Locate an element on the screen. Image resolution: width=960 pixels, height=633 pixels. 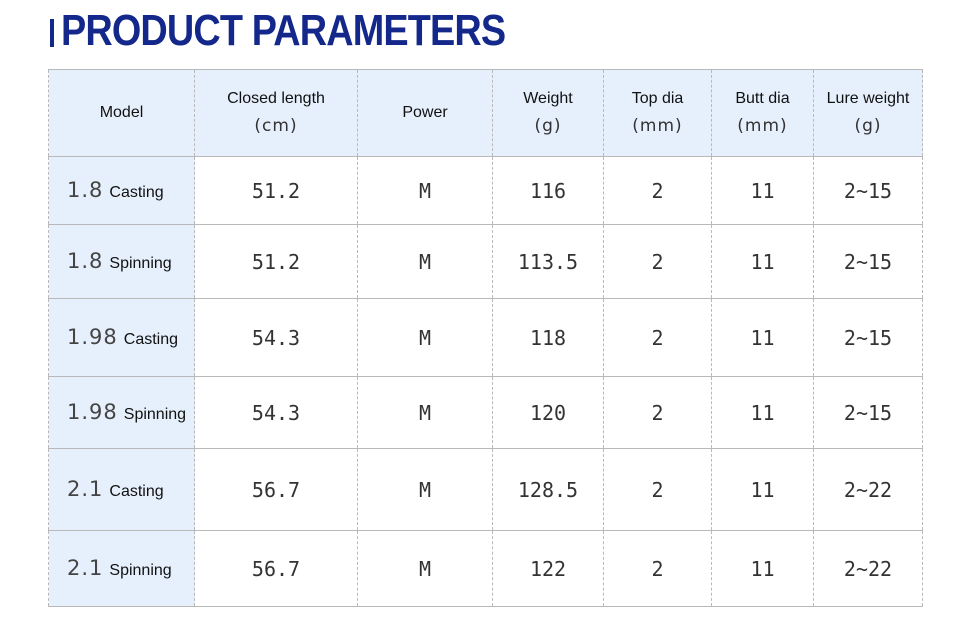
weight-cell: 118 is located at coordinates (548, 337).